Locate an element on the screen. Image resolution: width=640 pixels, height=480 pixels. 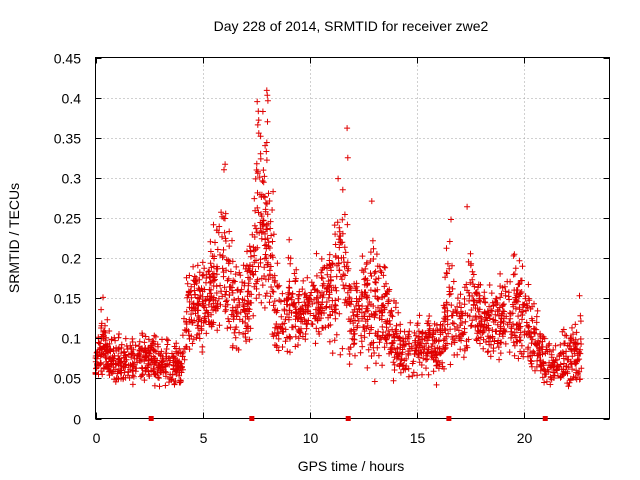
x-axis-label: GPS time / hours is located at coordinates (351, 466).